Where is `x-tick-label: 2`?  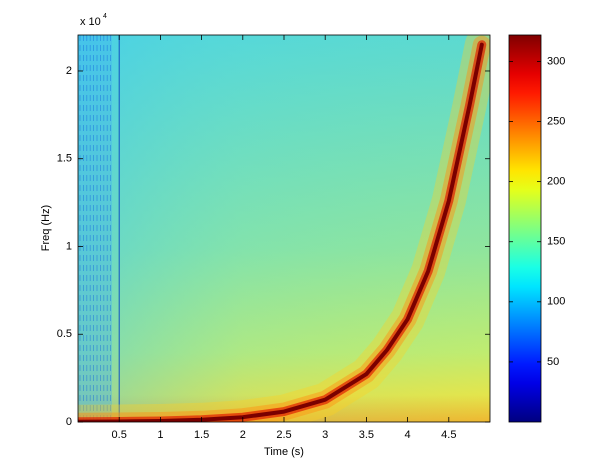 x-tick-label: 2 is located at coordinates (243, 435).